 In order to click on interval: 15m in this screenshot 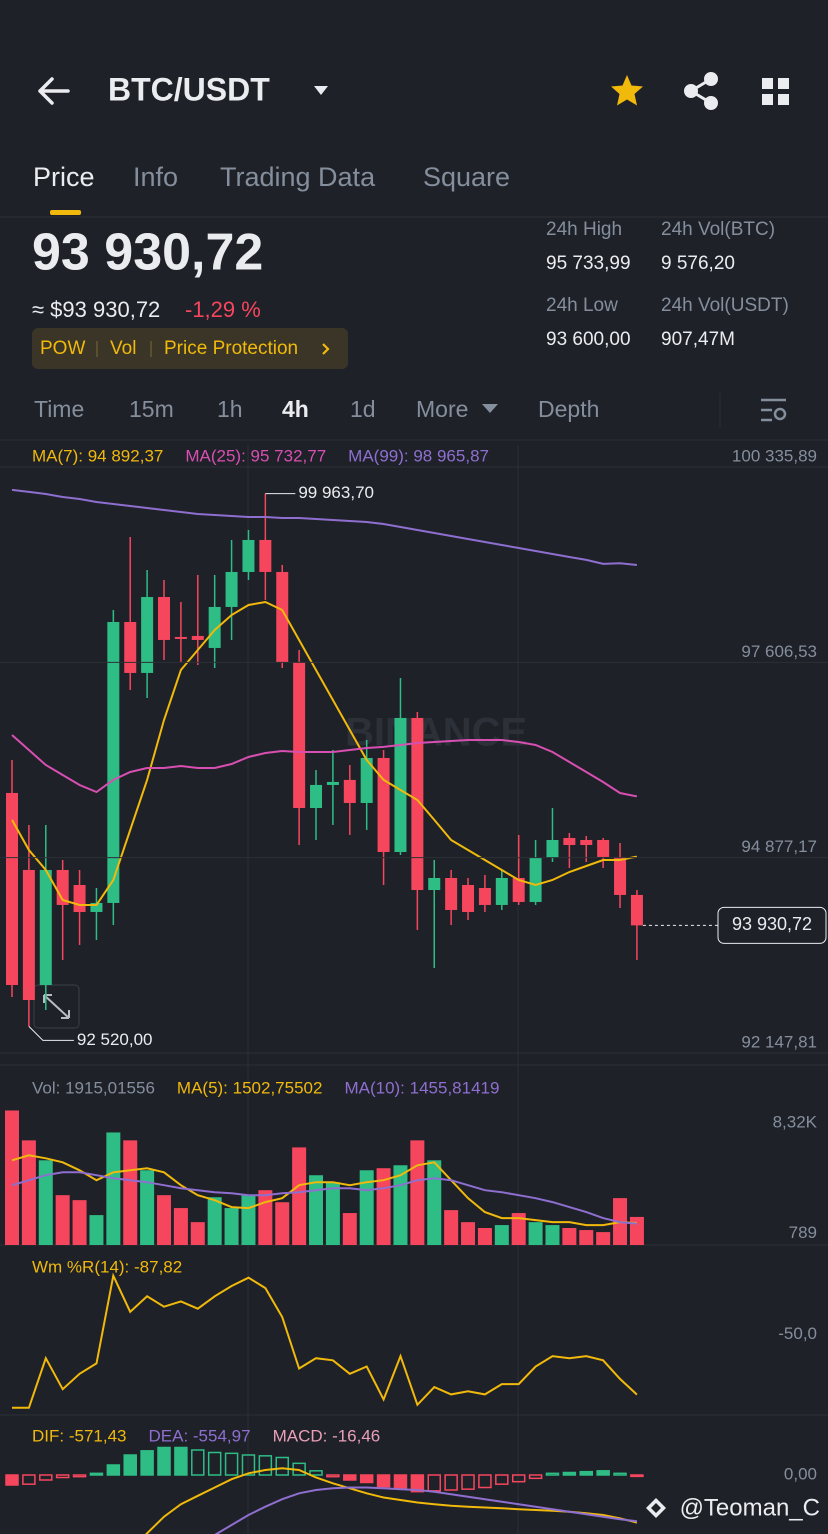, I will do `click(151, 409)`.